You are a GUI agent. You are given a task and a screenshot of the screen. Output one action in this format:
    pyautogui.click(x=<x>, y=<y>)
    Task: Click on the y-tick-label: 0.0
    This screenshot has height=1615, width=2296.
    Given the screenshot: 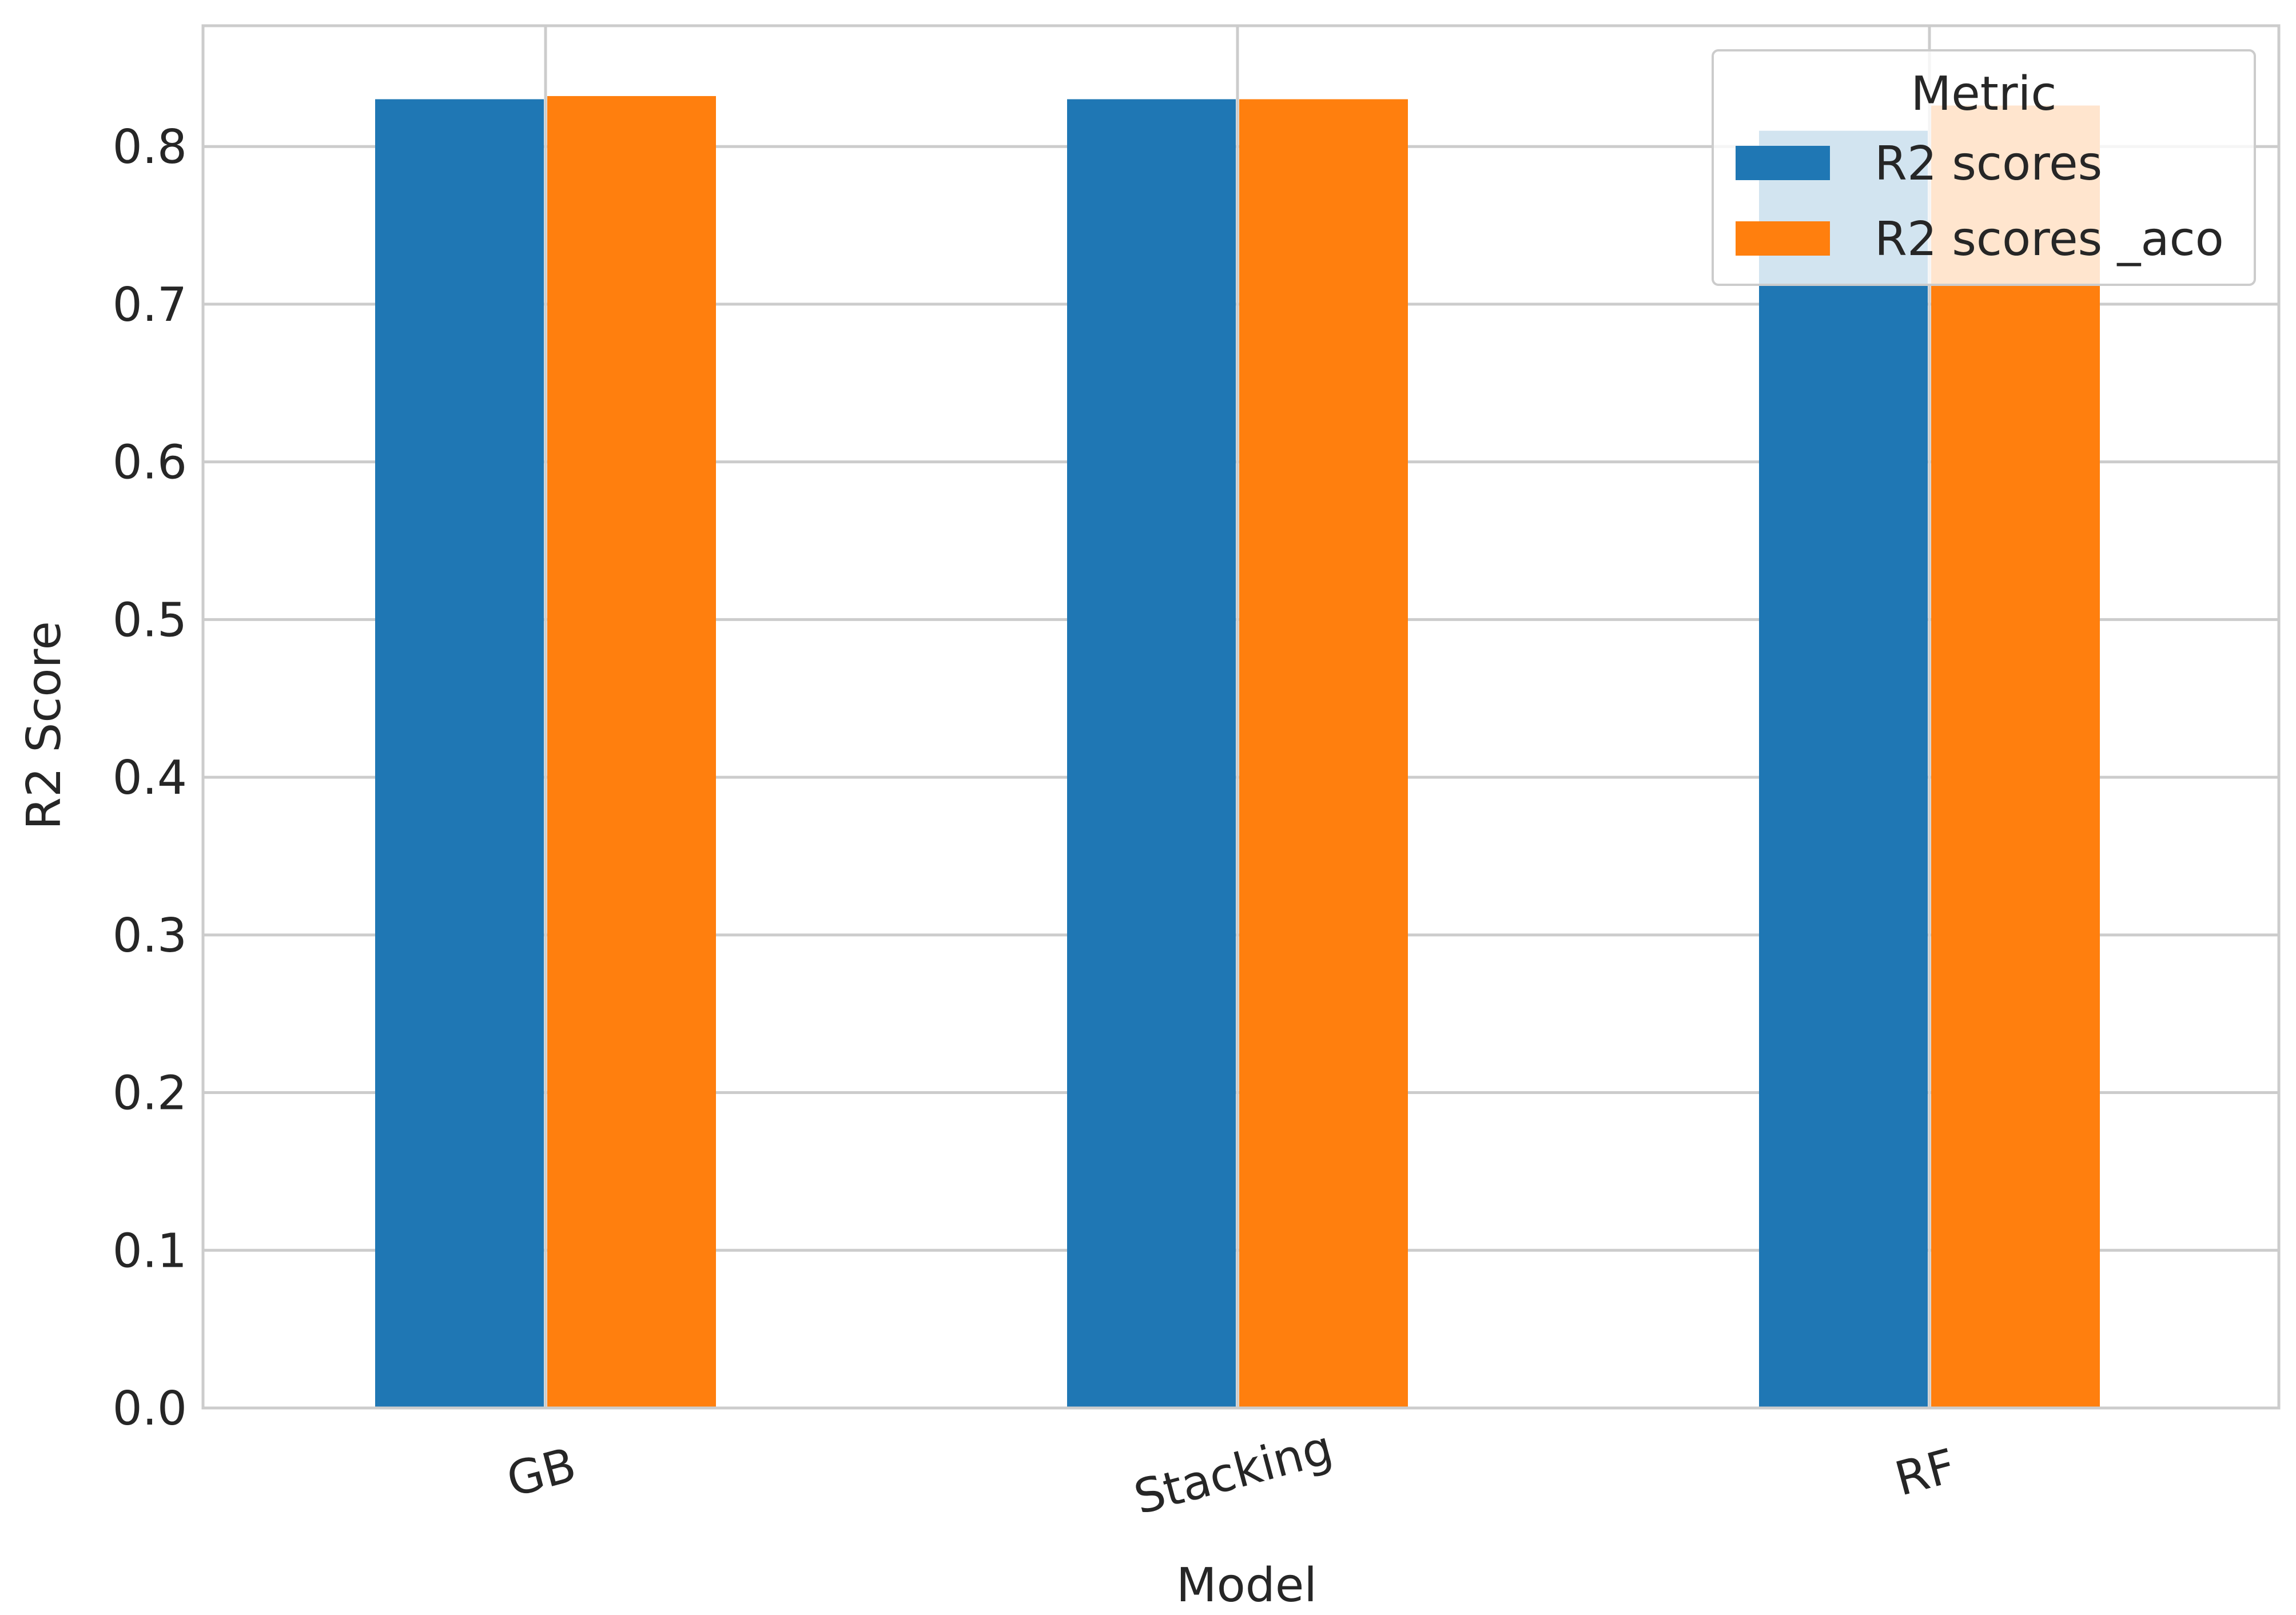 What is the action you would take?
    pyautogui.click(x=150, y=1409)
    